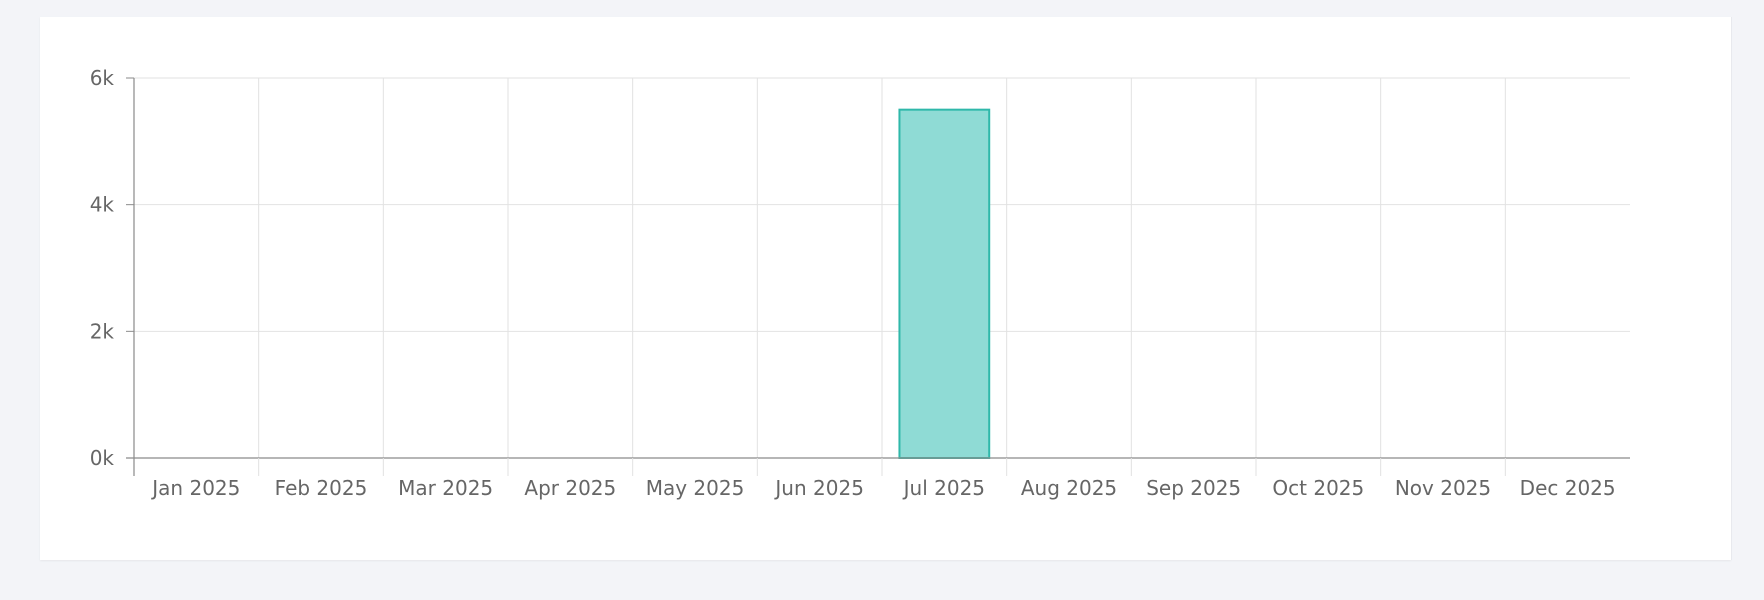  Describe the element at coordinates (195, 488) in the screenshot. I see `x-tick-label: Jan 2025` at that location.